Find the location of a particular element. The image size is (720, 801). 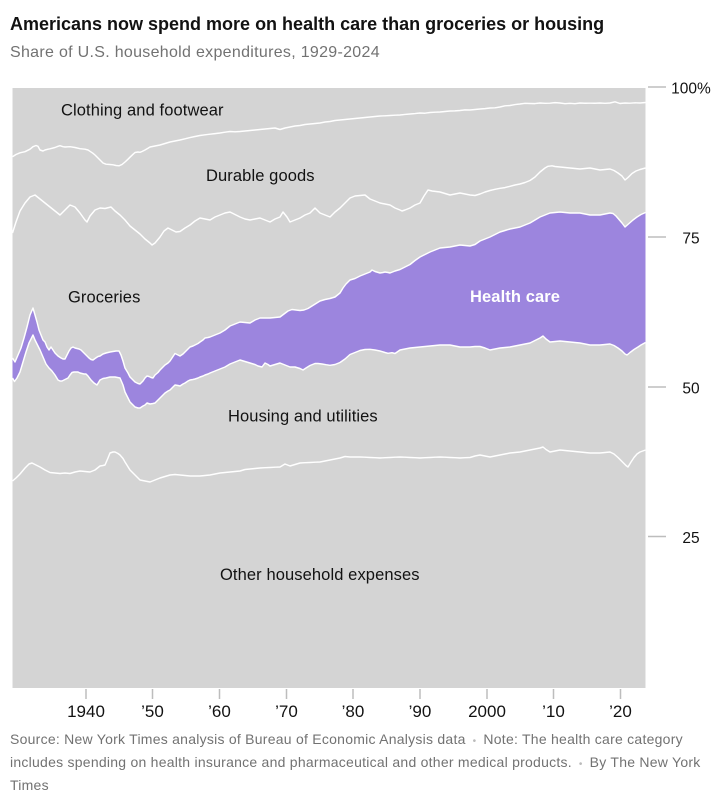

svg-text: 75 is located at coordinates (690, 238).